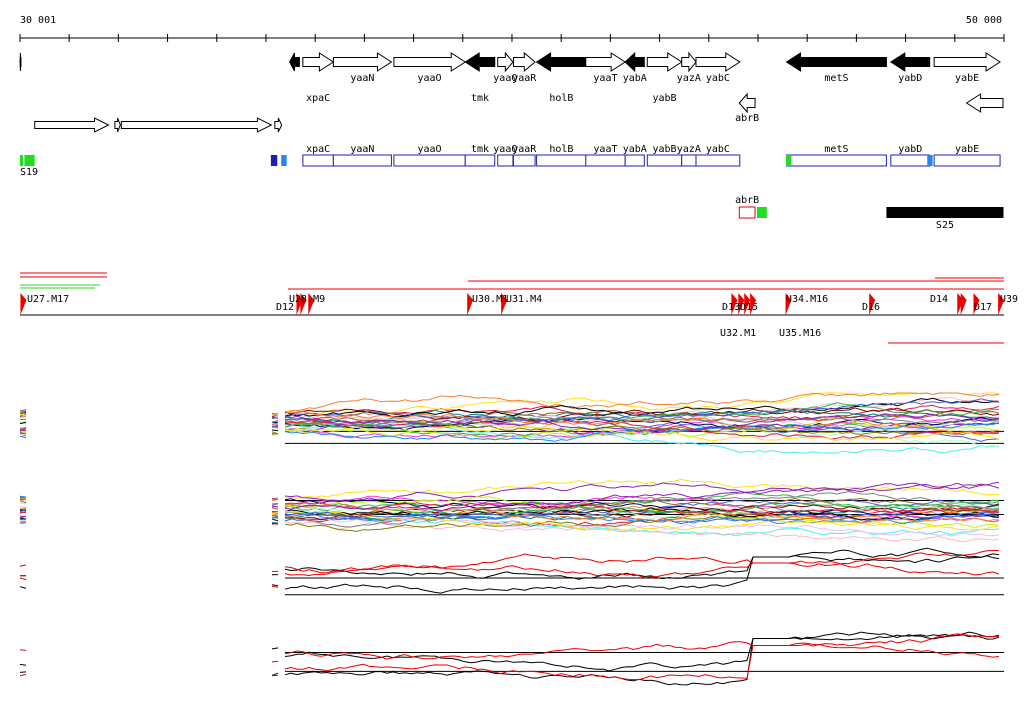 The width and height of the screenshot is (1024, 714). What do you see at coordinates (689, 78) in the screenshot?
I see `gene-label: yazA` at bounding box center [689, 78].